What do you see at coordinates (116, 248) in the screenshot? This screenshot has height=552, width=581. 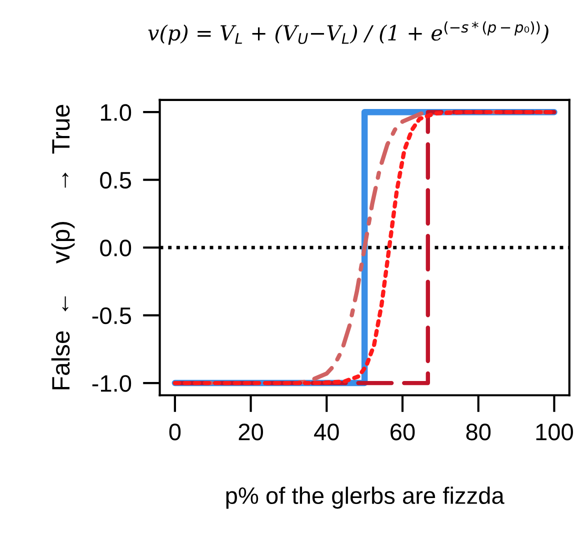 I see `y-tick-label: 0.0` at bounding box center [116, 248].